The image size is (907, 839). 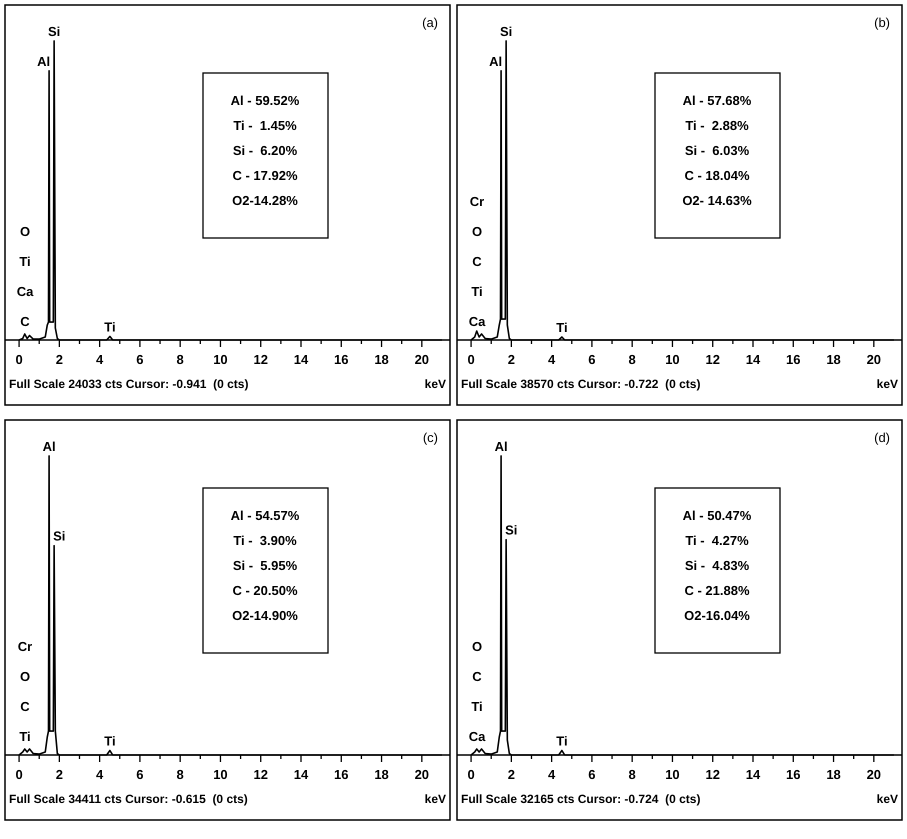 I want to click on text: Full Scale 38570 cts Cursor: -0.722 (0 cts), so click(x=580, y=384).